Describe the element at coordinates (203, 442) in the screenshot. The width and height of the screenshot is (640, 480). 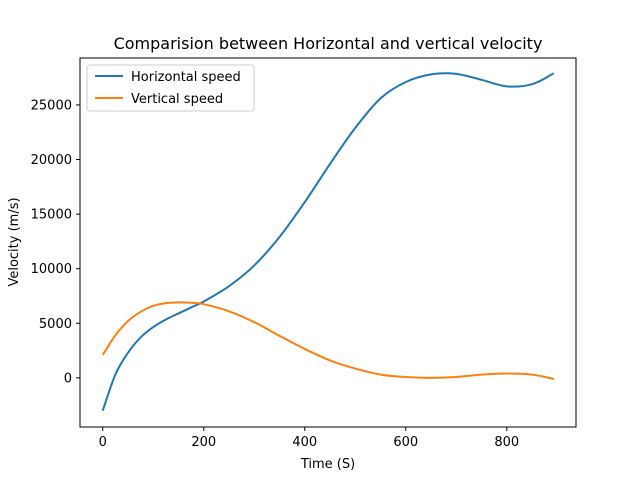
I see `x-tick-label: 200` at that location.